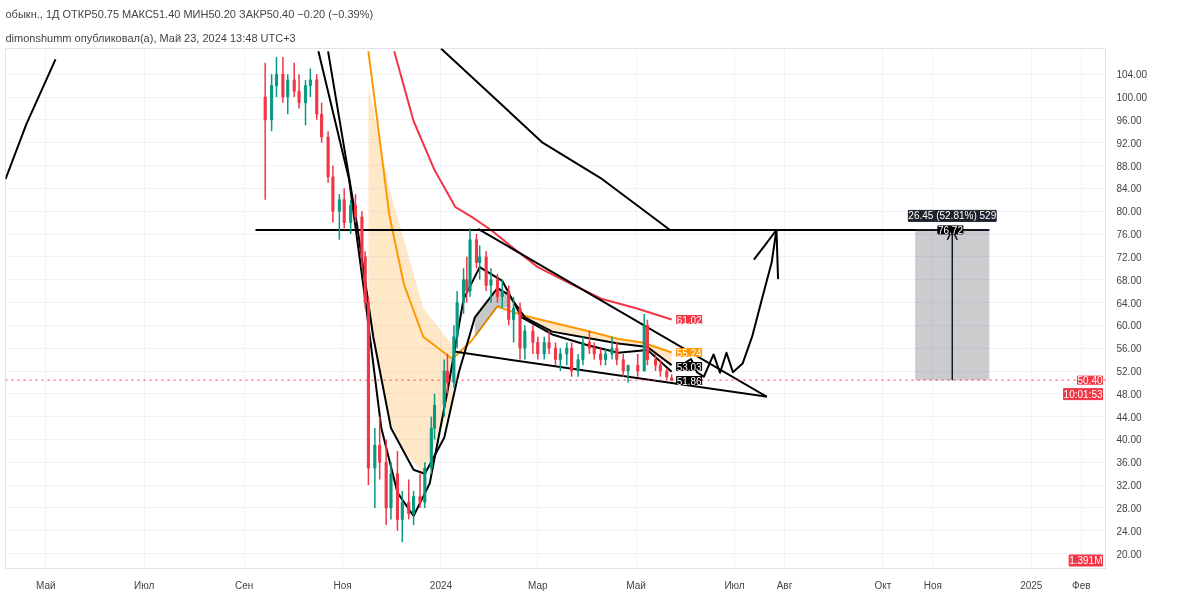 The width and height of the screenshot is (1200, 614). What do you see at coordinates (189, 13) in the screenshot?
I see `chart-title: обыкн., 1Д ОТКР50.75 МАКС51.40 МИН50.20 ЗАКР50.40 −0.20 (−0.39%)` at bounding box center [189, 13].